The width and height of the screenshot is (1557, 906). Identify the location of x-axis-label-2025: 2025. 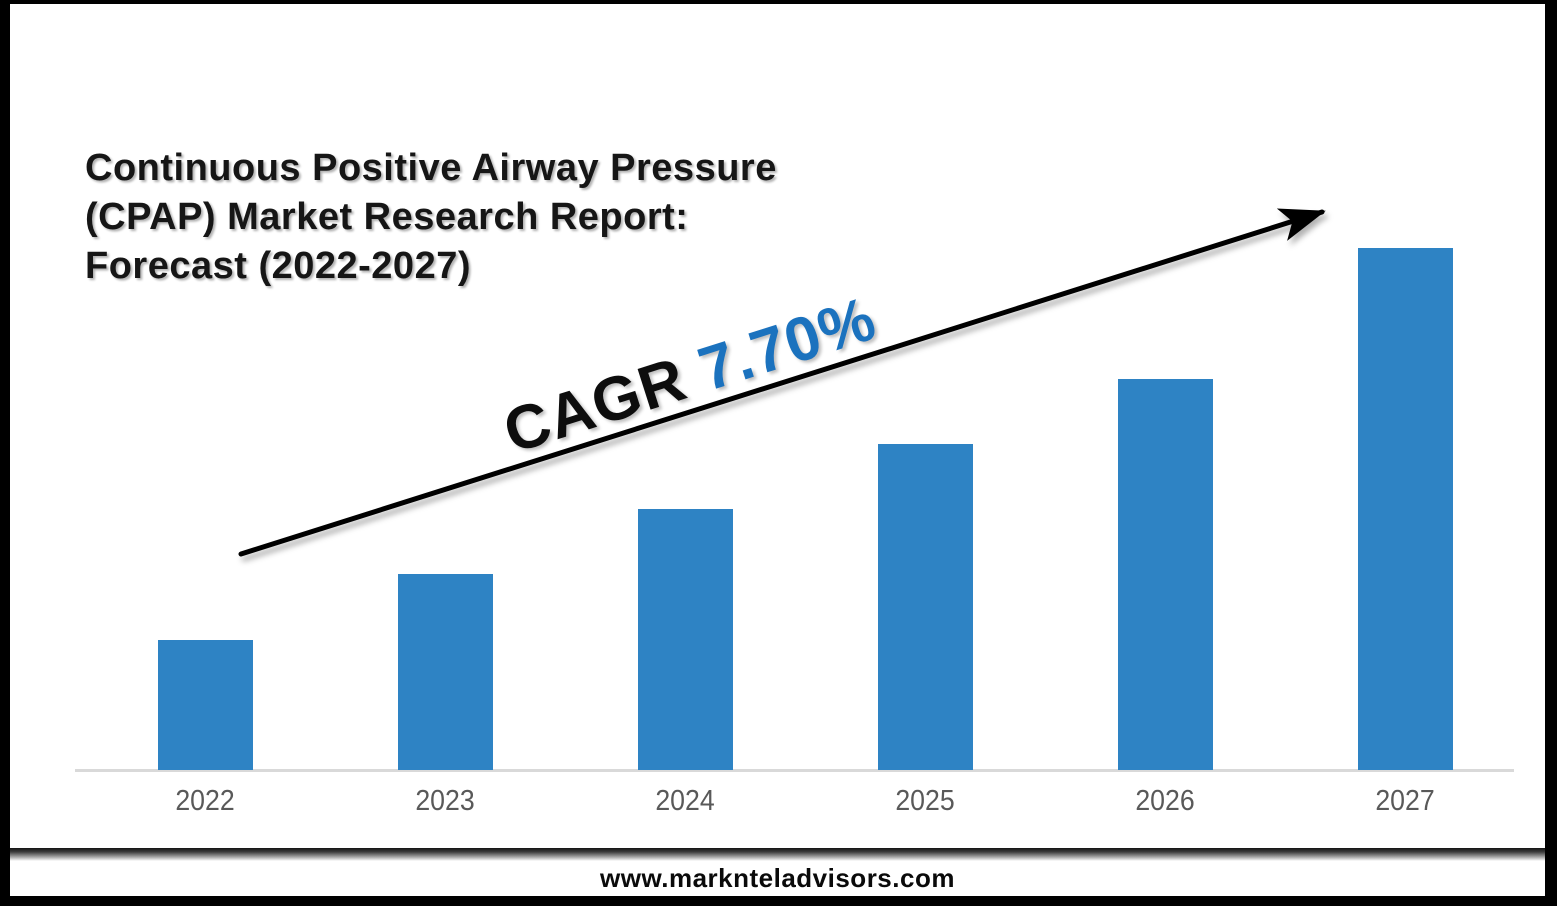
(925, 801).